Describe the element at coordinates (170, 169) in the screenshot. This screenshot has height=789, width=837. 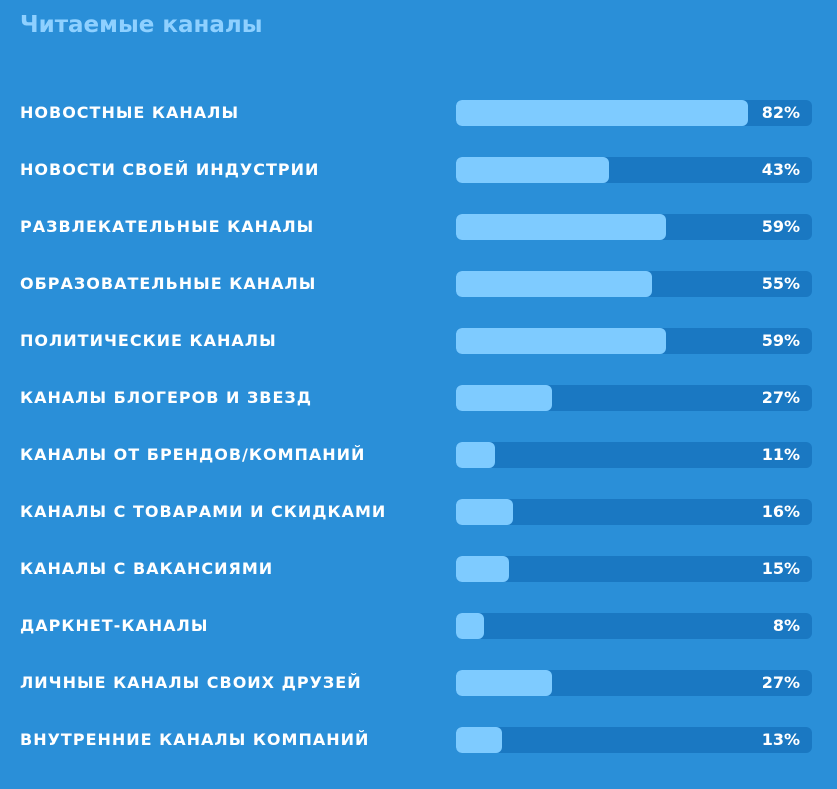
I see `category-label: НОВОСТИ СВОЕЙ ИНДУСТРИИ` at that location.